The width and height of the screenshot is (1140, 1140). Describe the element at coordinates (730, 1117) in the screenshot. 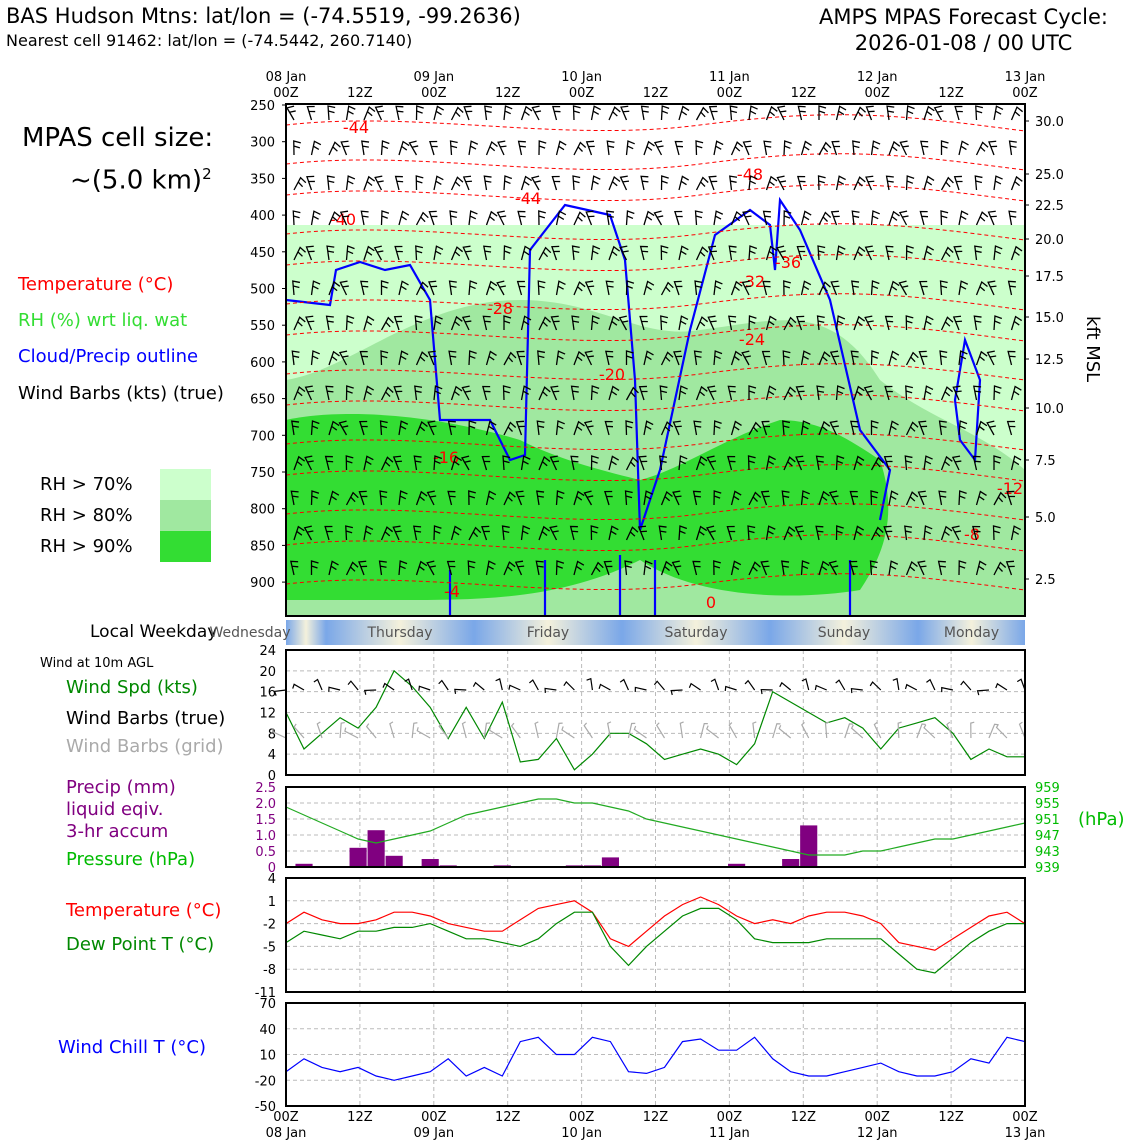

I see `bottom-hour-label: 00Z` at that location.